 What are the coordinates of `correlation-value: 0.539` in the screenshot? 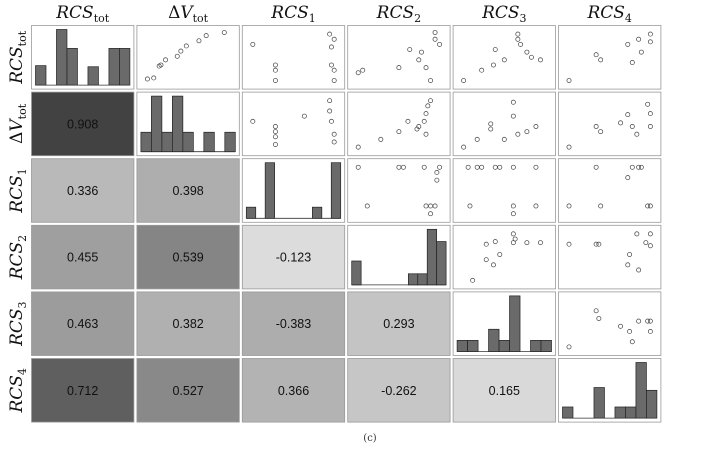 It's located at (187, 258).